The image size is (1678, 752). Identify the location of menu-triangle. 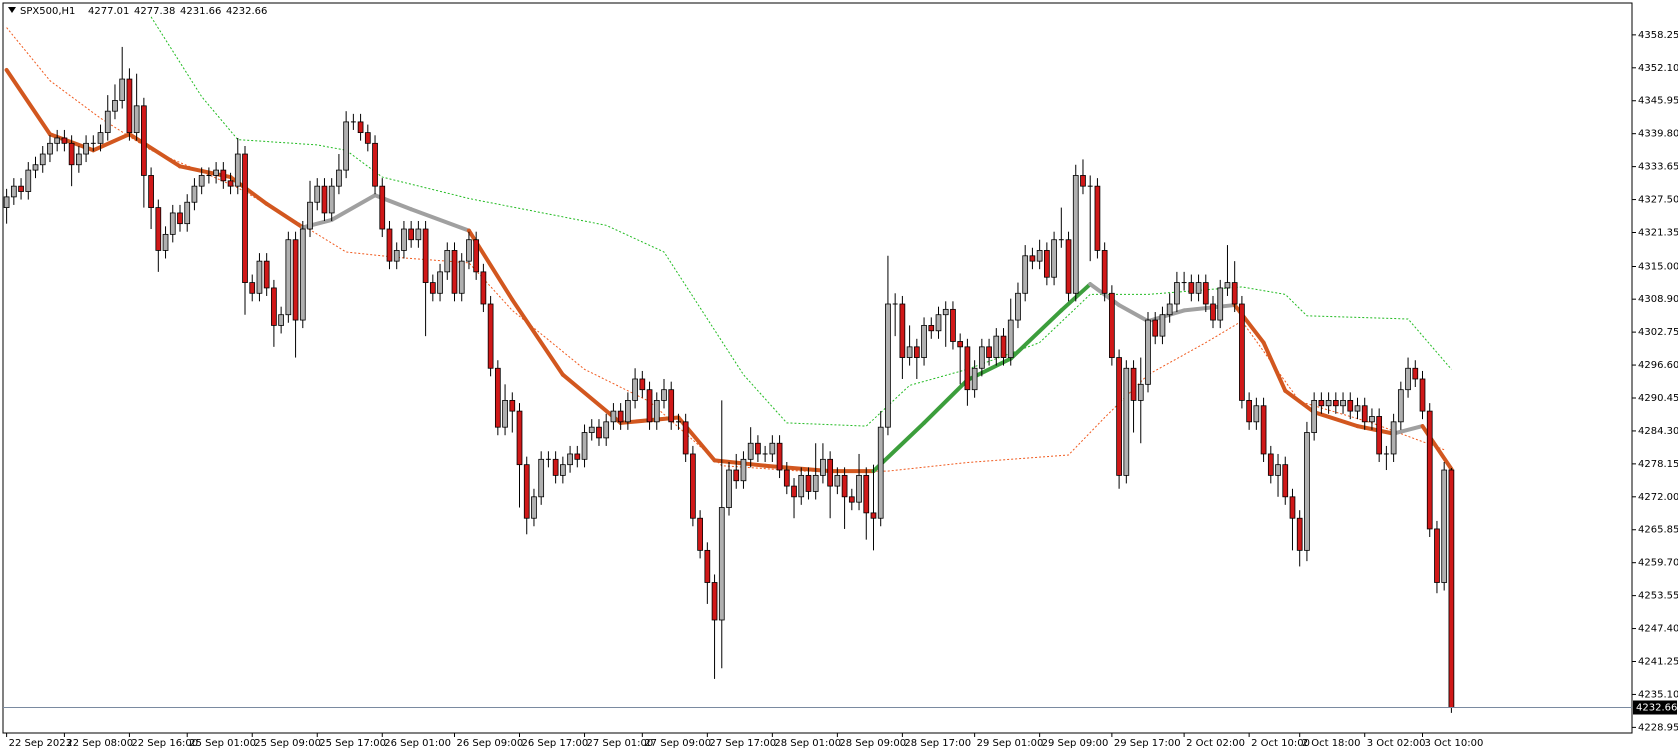
(12, 10).